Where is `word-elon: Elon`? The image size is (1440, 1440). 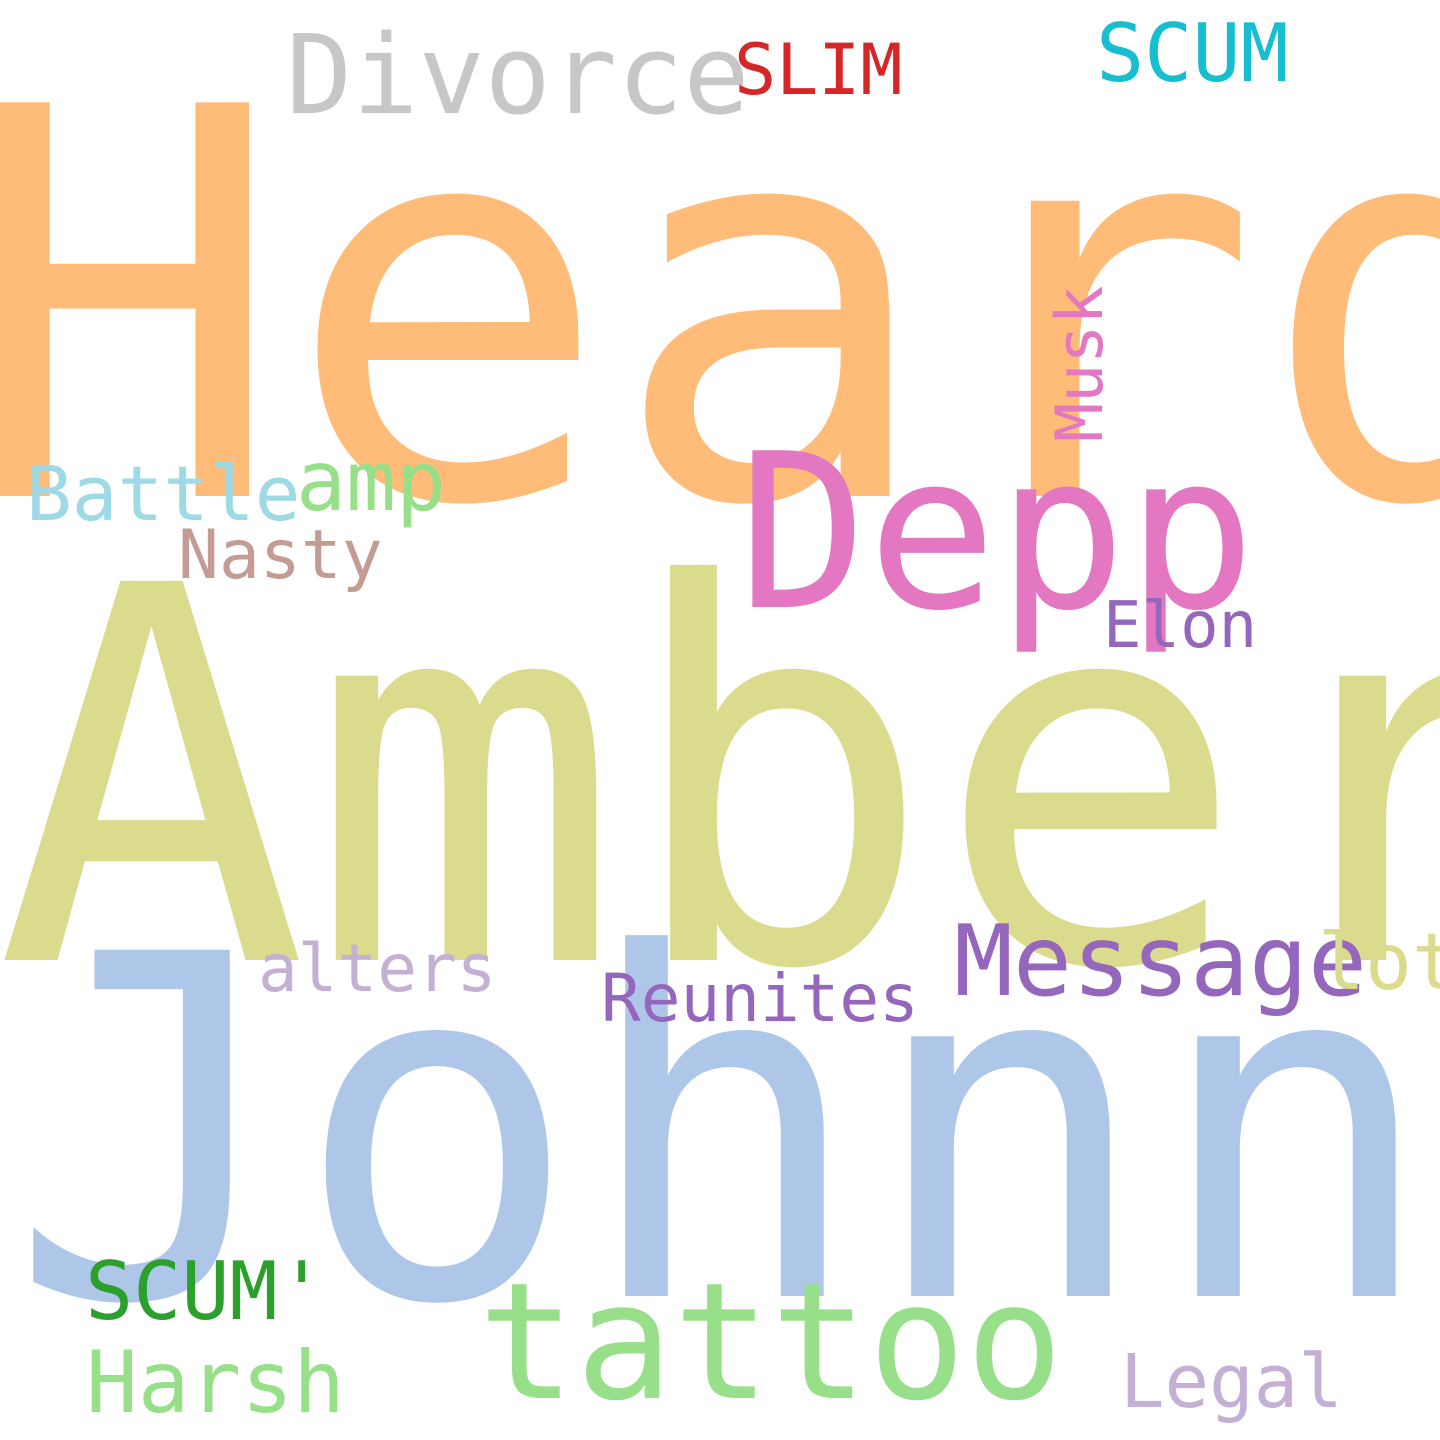 word-elon: Elon is located at coordinates (1180, 626).